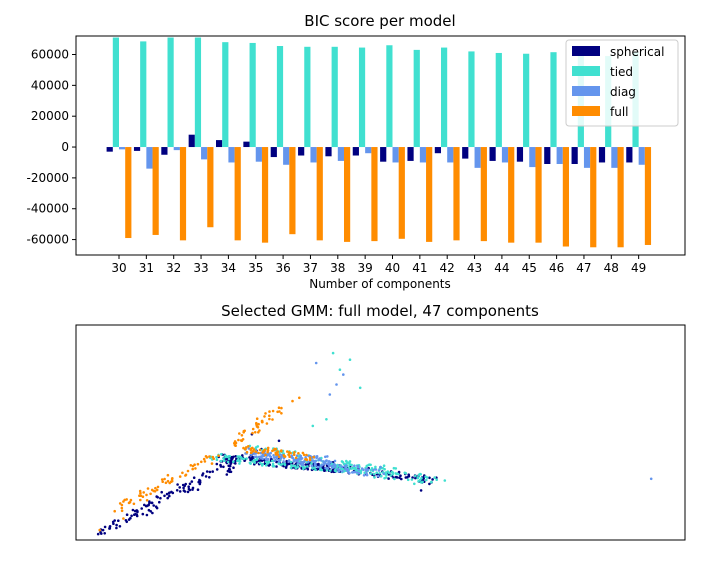  I want to click on bar-full, so click(401, 193).